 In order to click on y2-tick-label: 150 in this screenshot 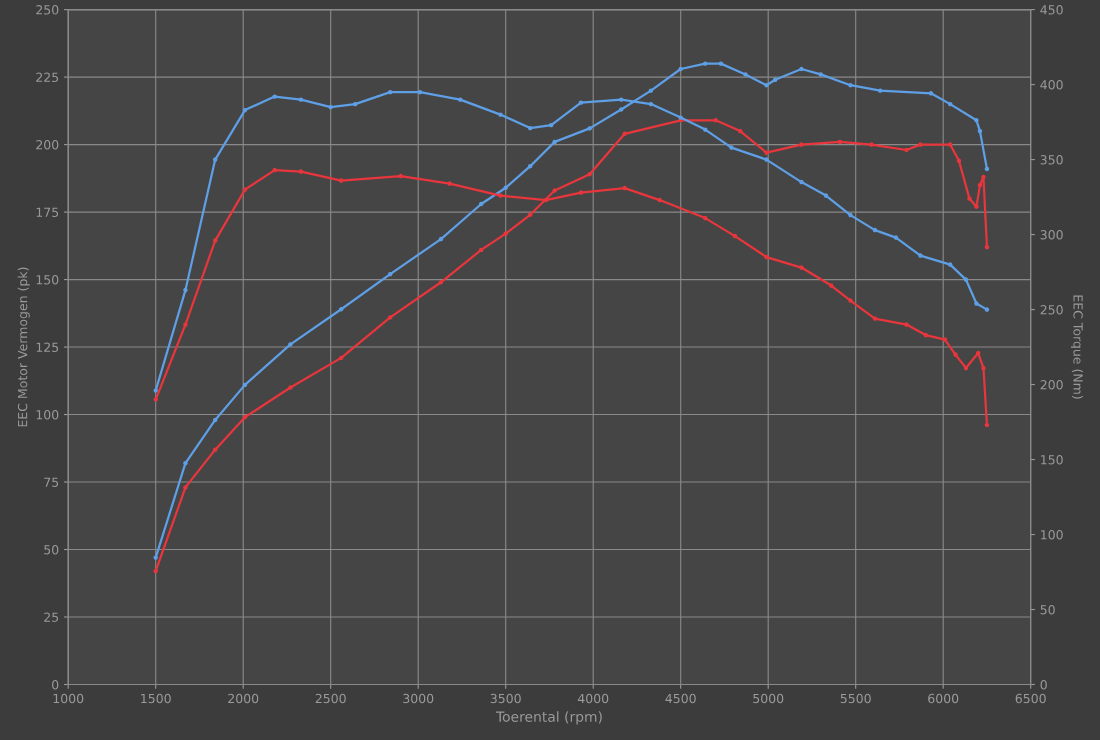, I will do `click(1052, 460)`.